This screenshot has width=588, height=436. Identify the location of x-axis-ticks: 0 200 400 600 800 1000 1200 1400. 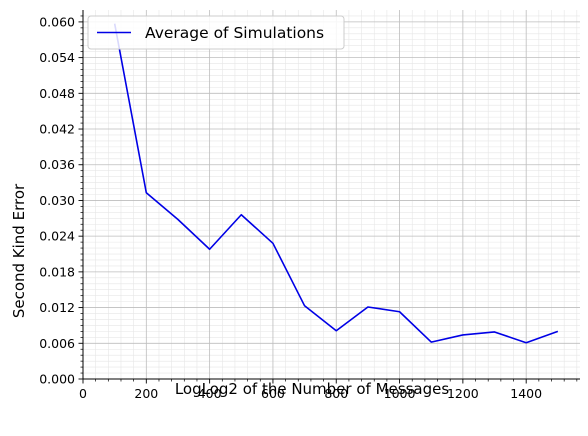
(328, 390).